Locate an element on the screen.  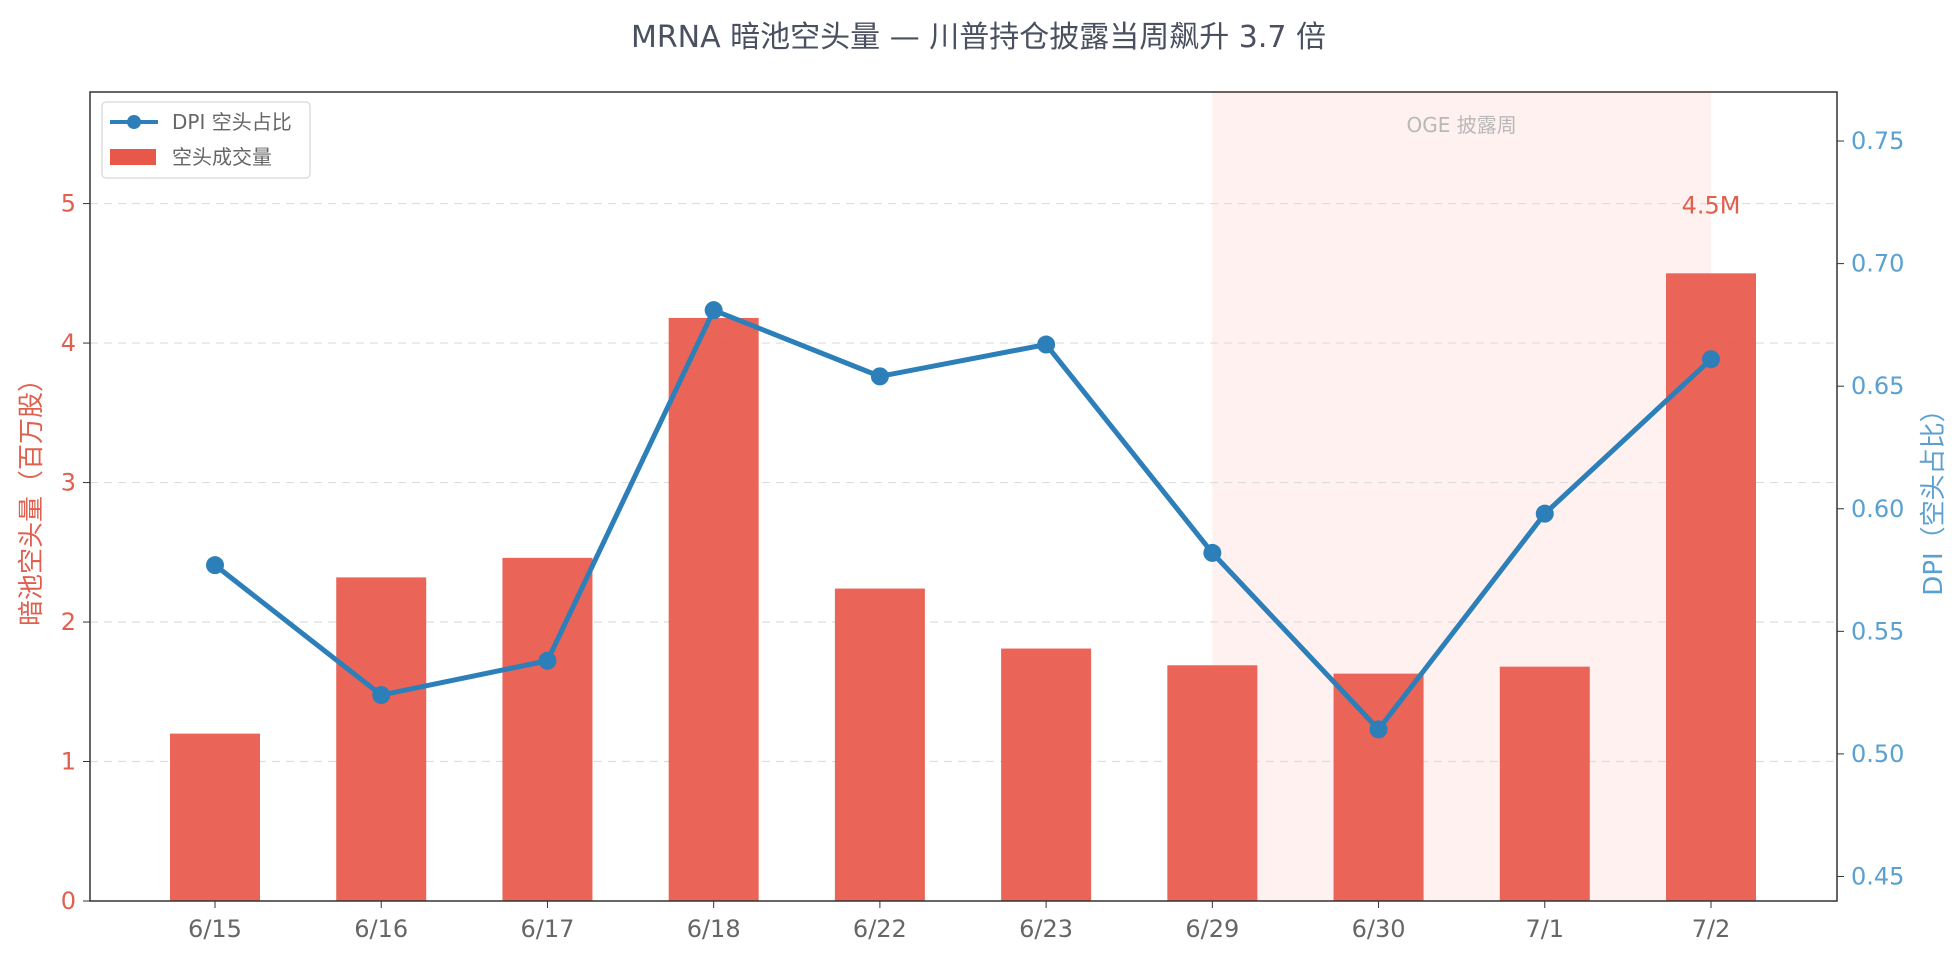
y2-tick-label: 0.55 is located at coordinates (1877, 631).